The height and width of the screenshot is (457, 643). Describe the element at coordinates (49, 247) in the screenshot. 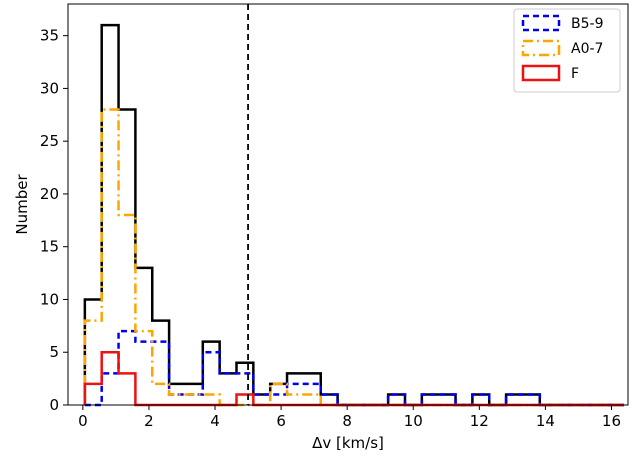

I see `y-tick-label: 15` at that location.